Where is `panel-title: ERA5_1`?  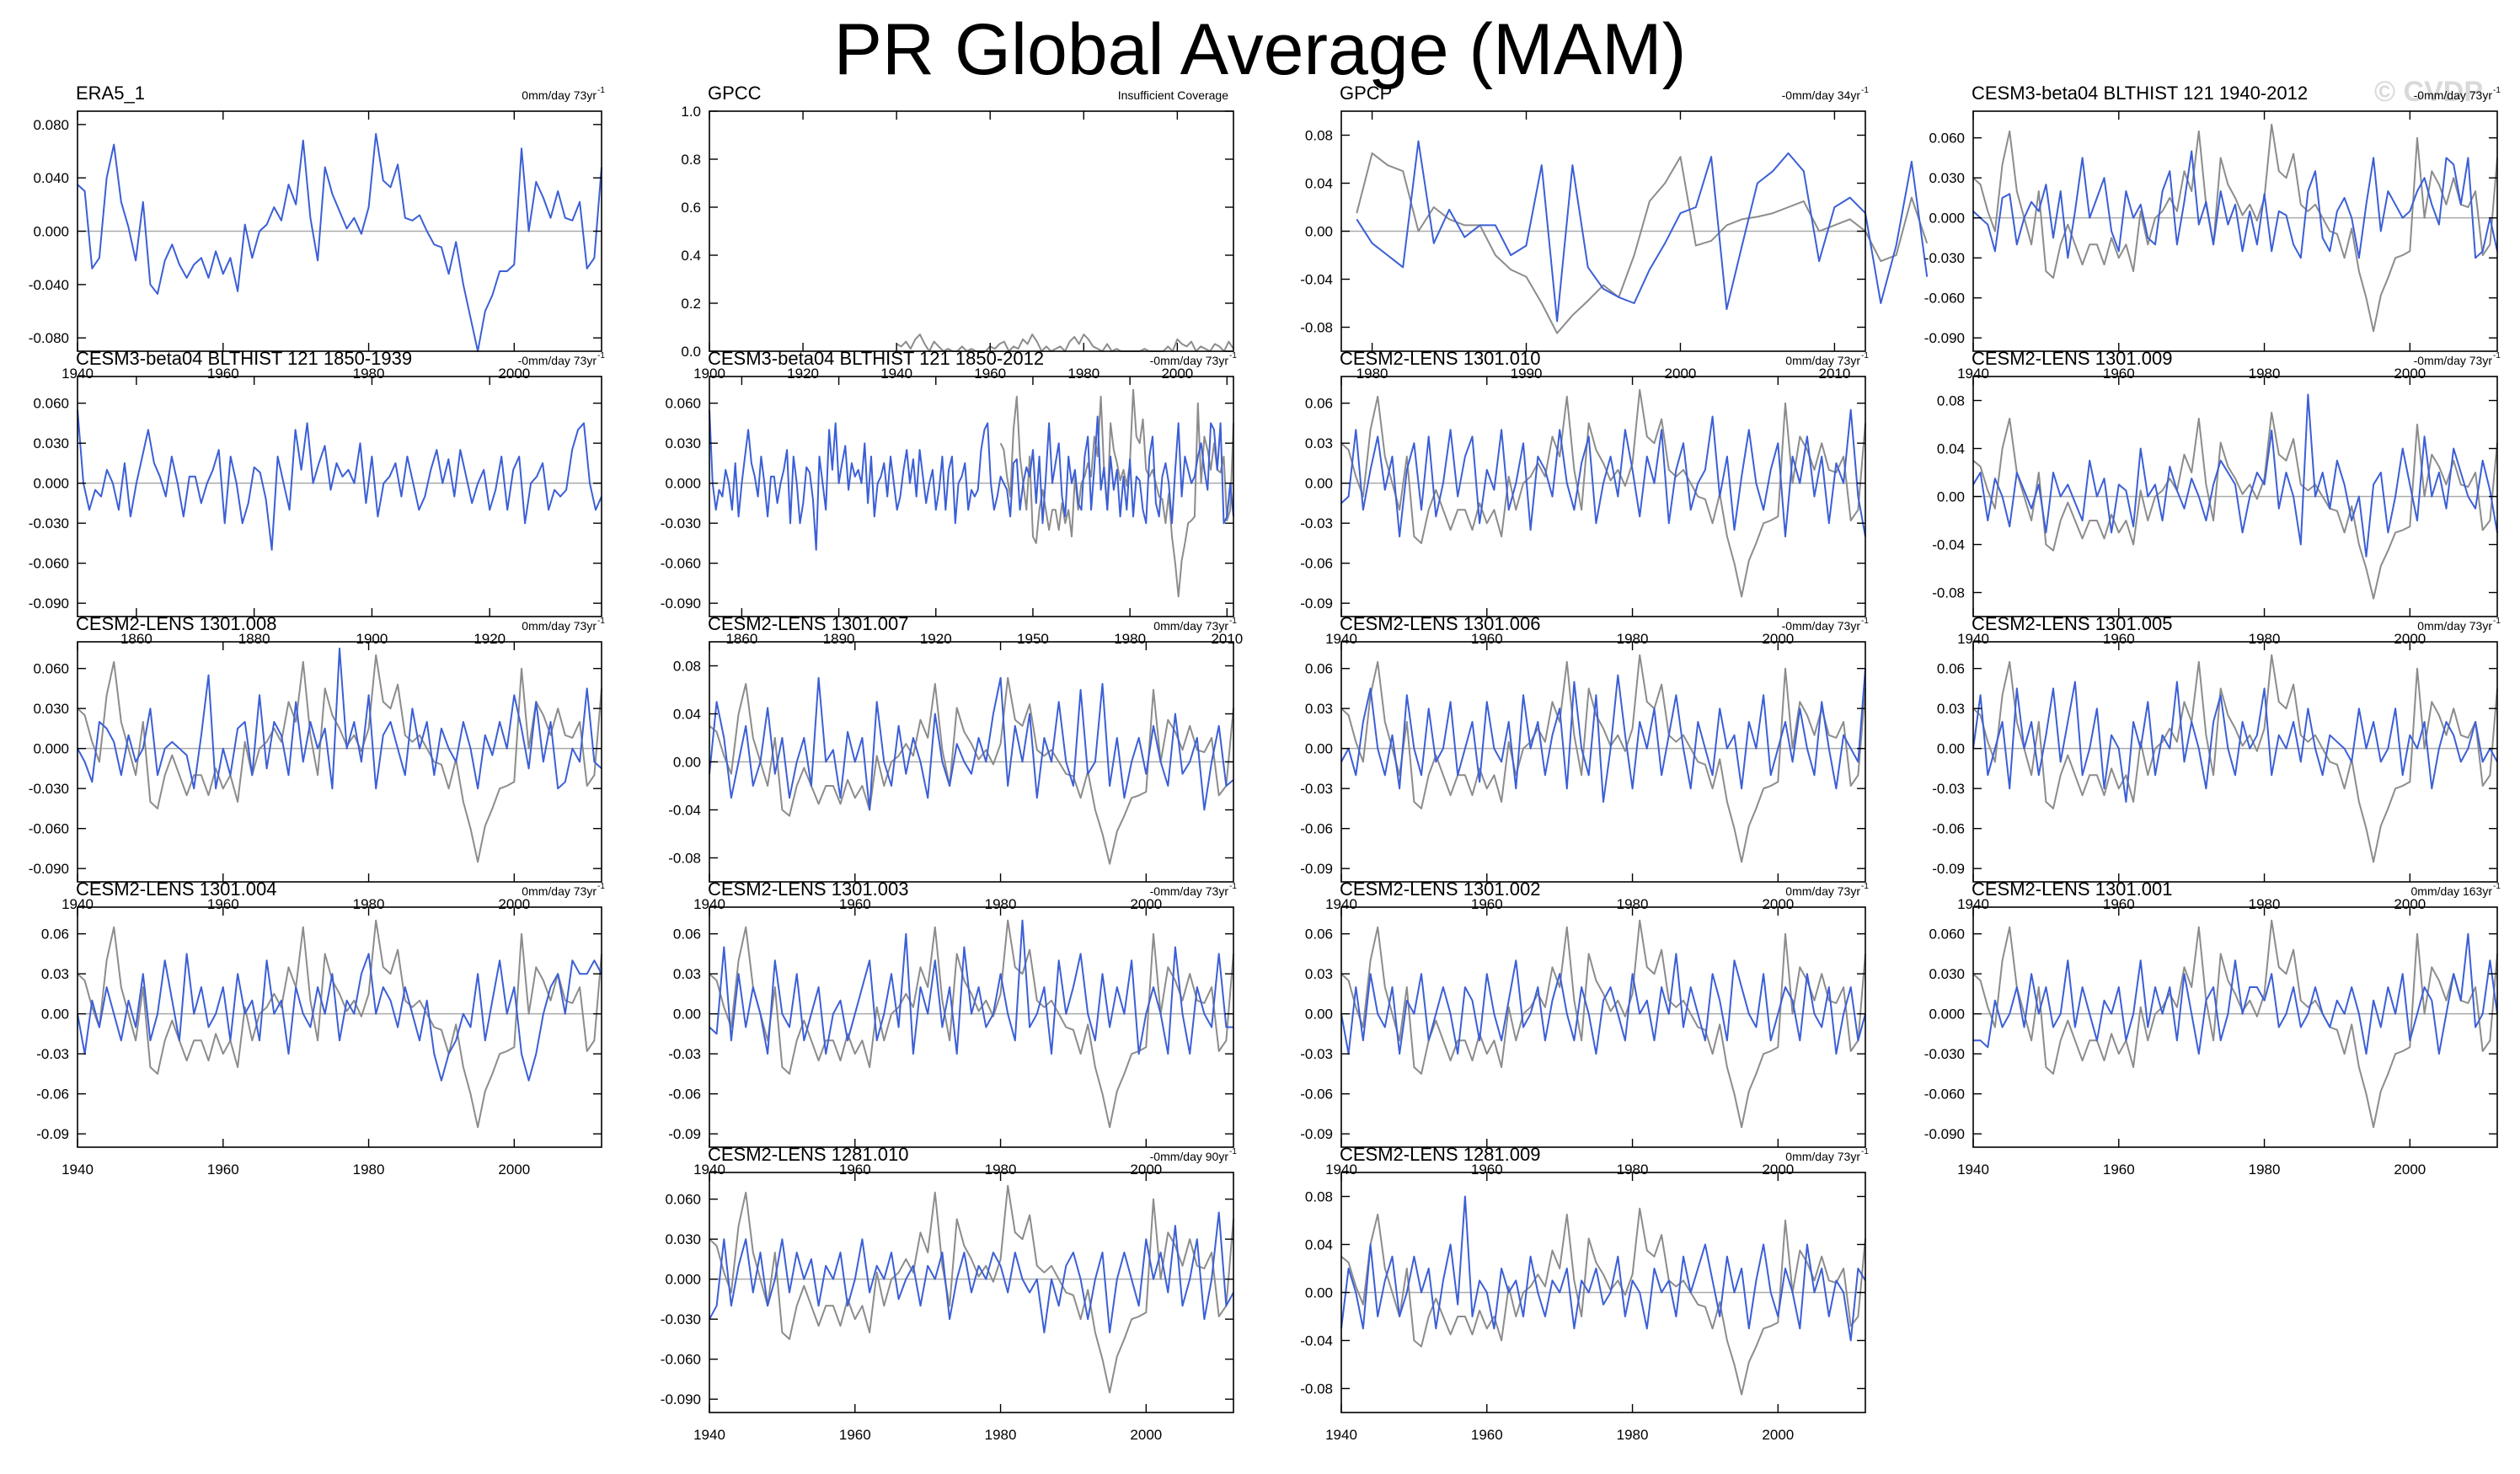 panel-title: ERA5_1 is located at coordinates (110, 93).